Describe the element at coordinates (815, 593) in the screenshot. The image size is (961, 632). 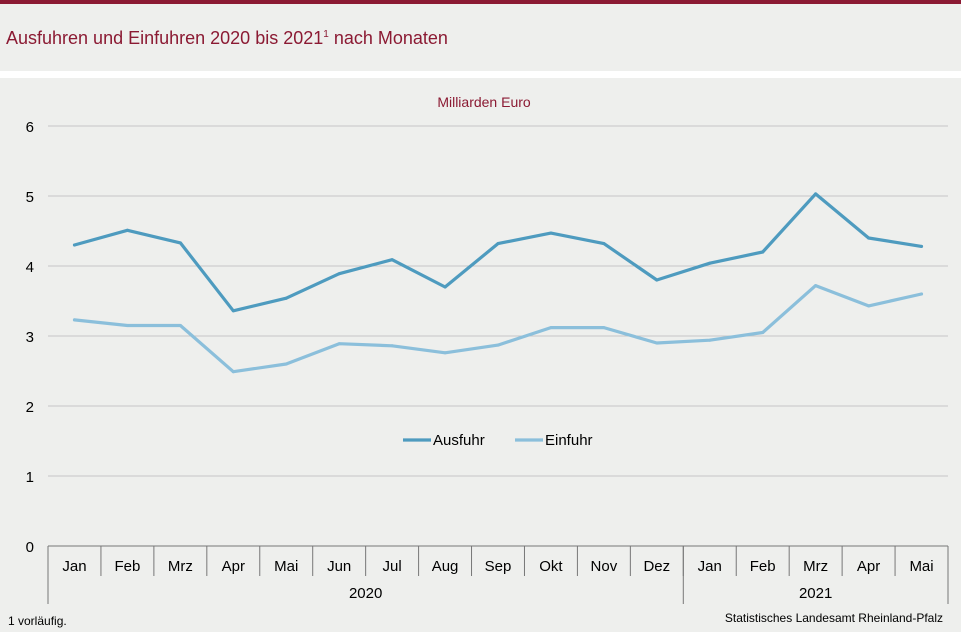
I see `year-group-label: 2021` at that location.